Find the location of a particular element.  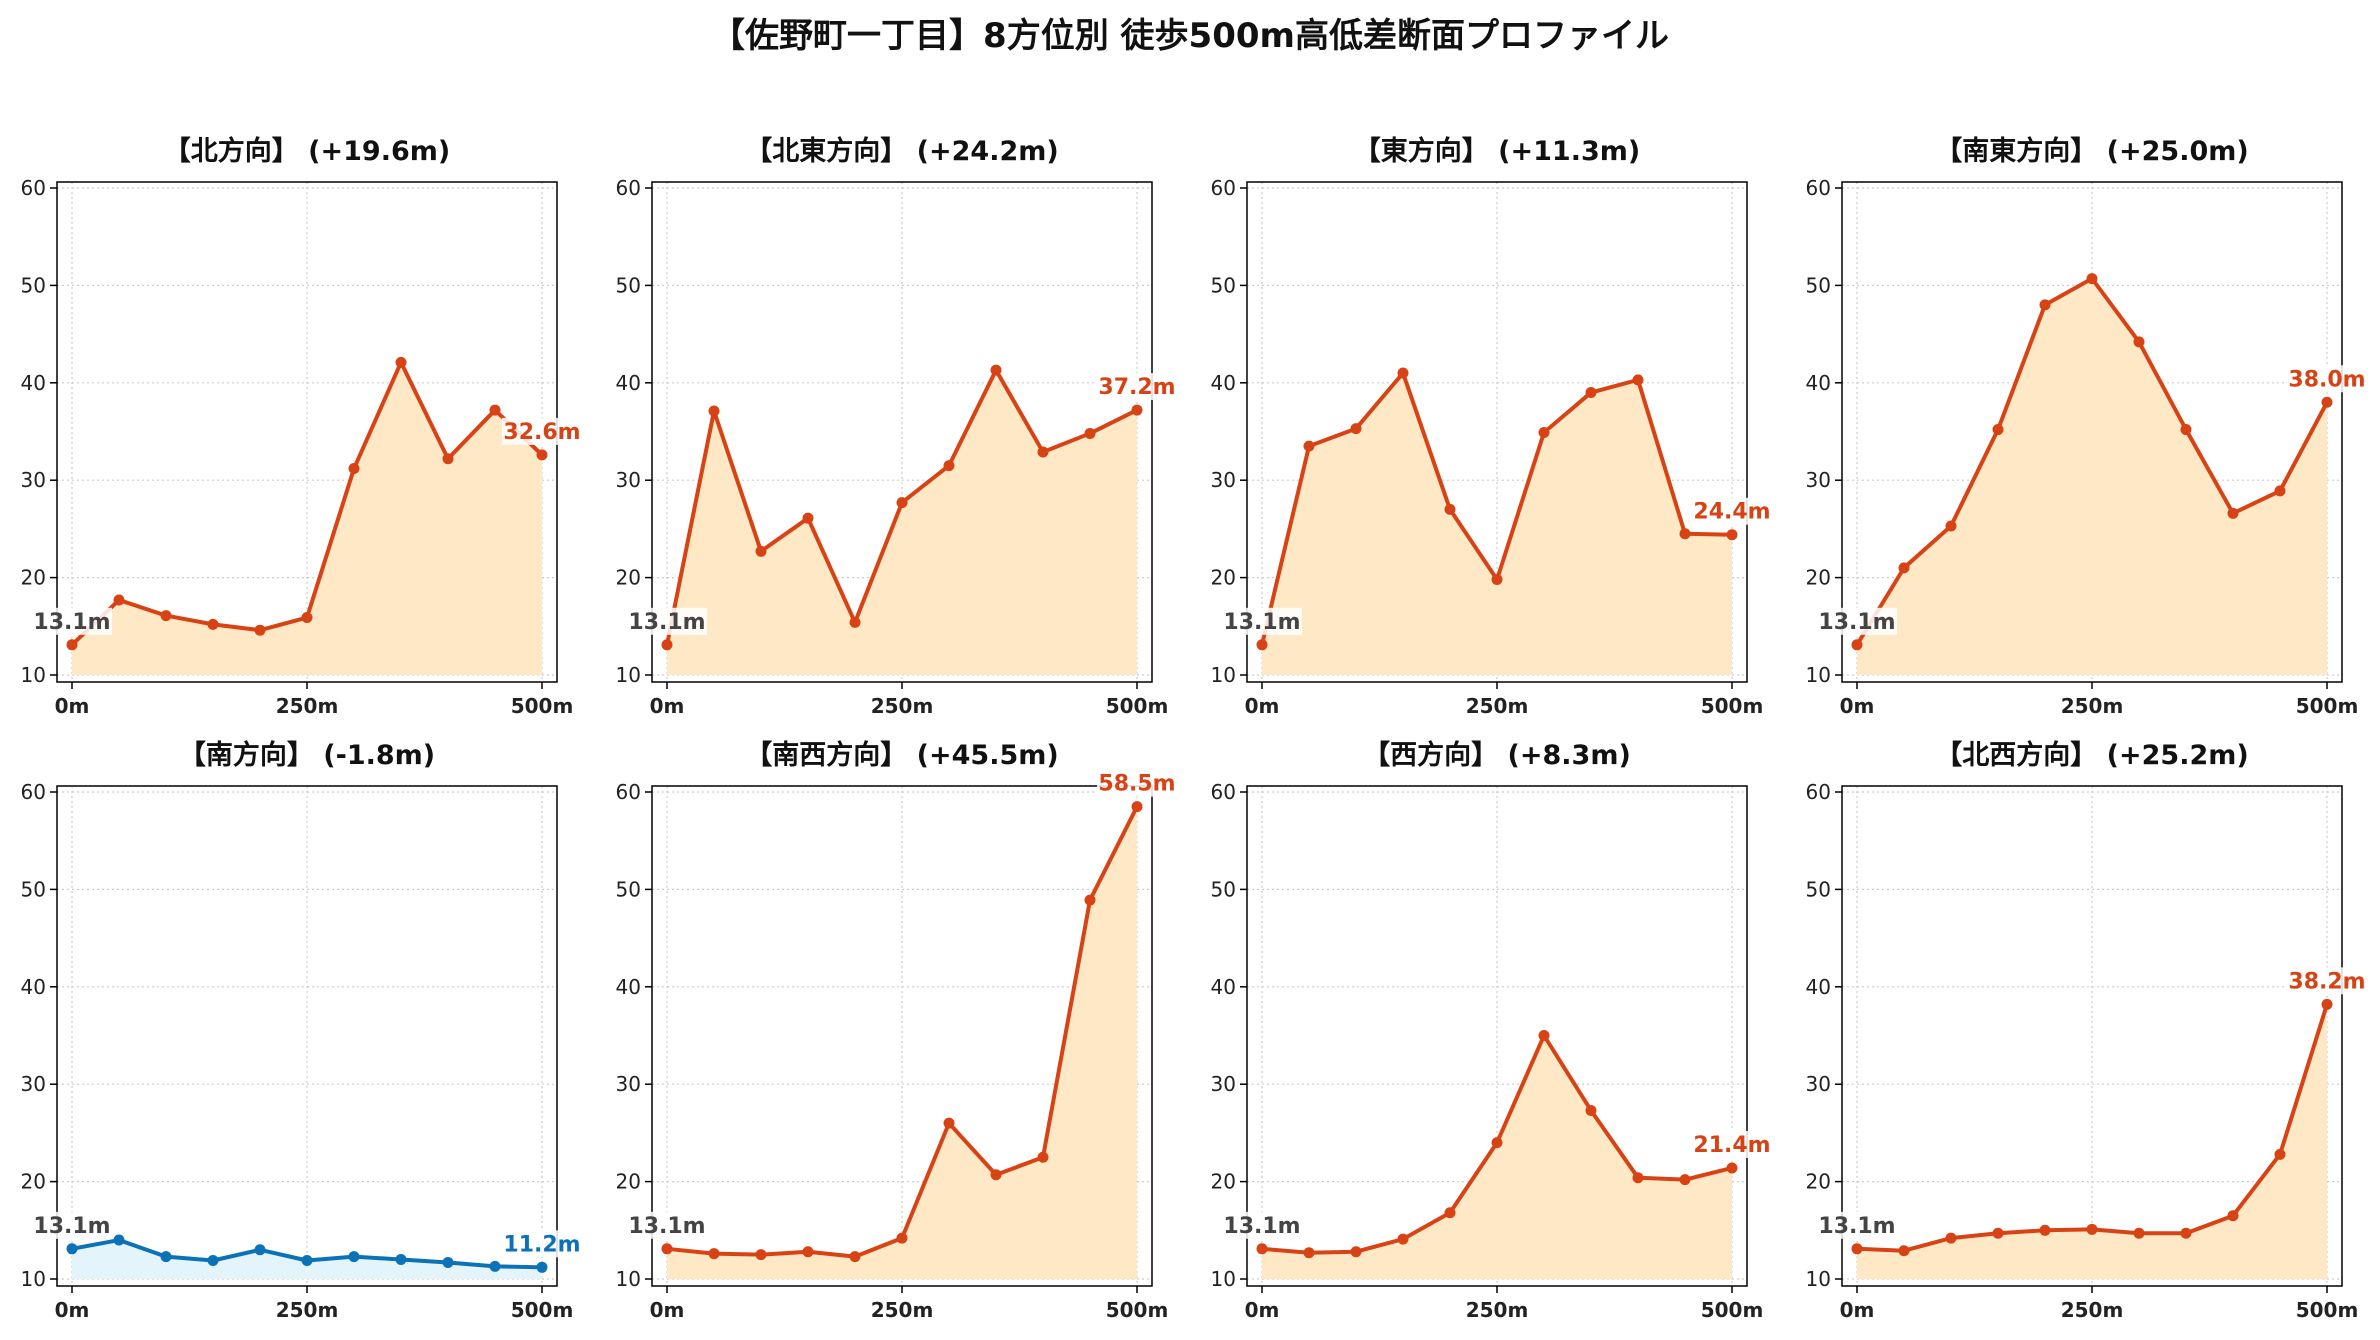

end-label: 38.0m is located at coordinates (2326, 379).